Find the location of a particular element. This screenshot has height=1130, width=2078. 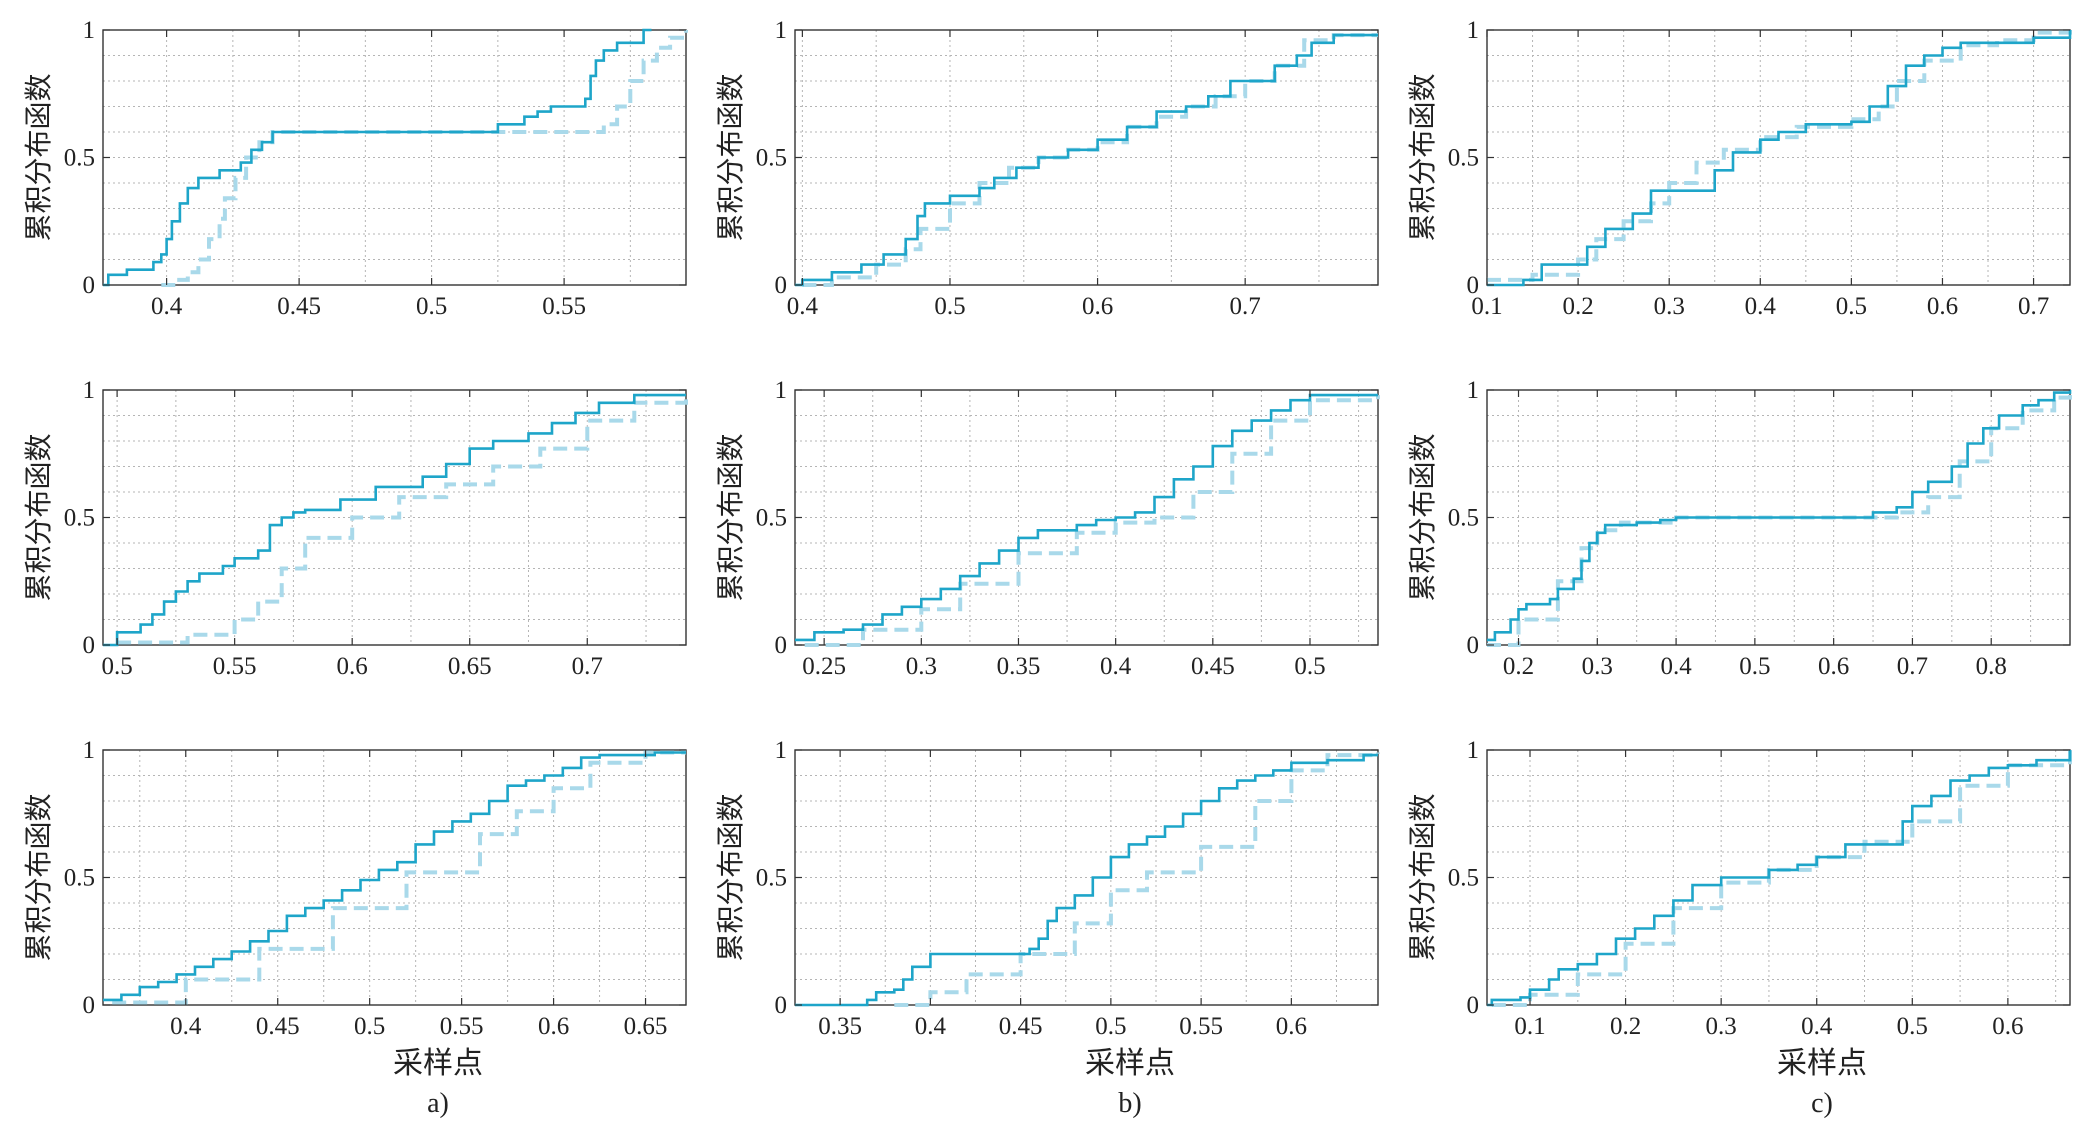

cdf-panel-r1-c: 0.1 0.2 0.3 0.4 0.5 0.6 0.7 0 0.5 1 累积分布函数 is located at coordinates (1739, 168).